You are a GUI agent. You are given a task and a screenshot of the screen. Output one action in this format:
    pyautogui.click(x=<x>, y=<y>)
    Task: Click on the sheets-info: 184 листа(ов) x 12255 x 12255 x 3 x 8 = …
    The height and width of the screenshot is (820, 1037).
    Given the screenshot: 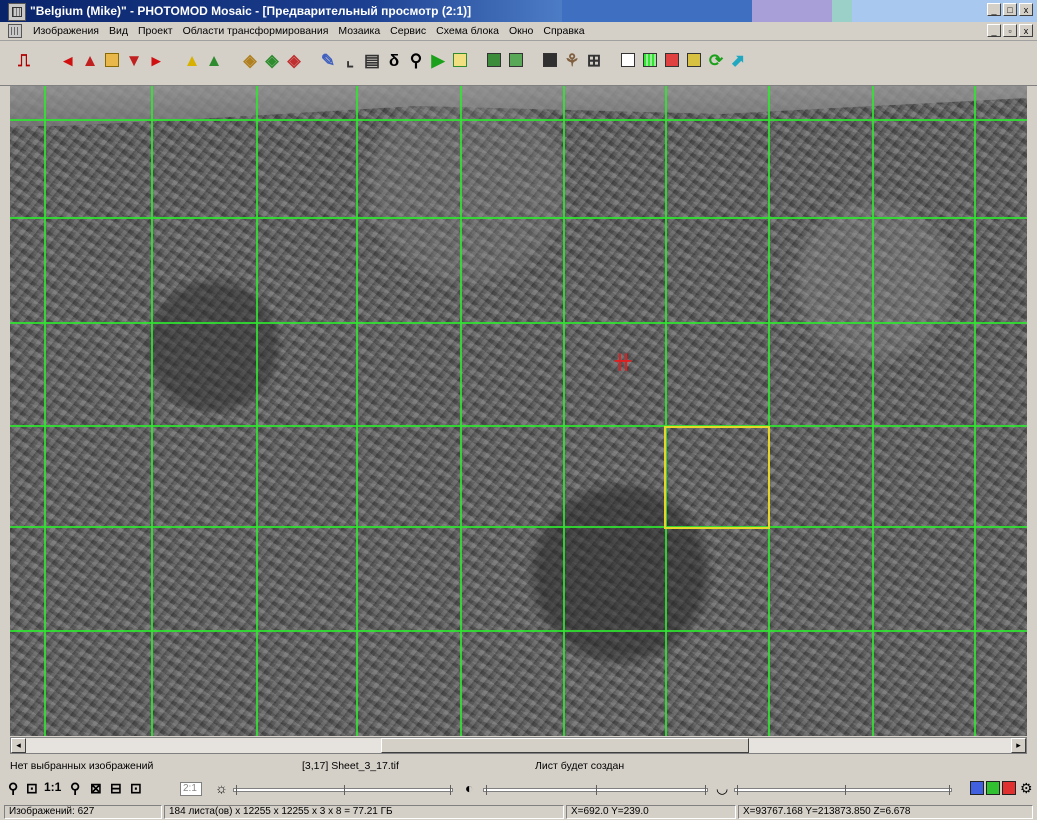 What is the action you would take?
    pyautogui.click(x=364, y=812)
    